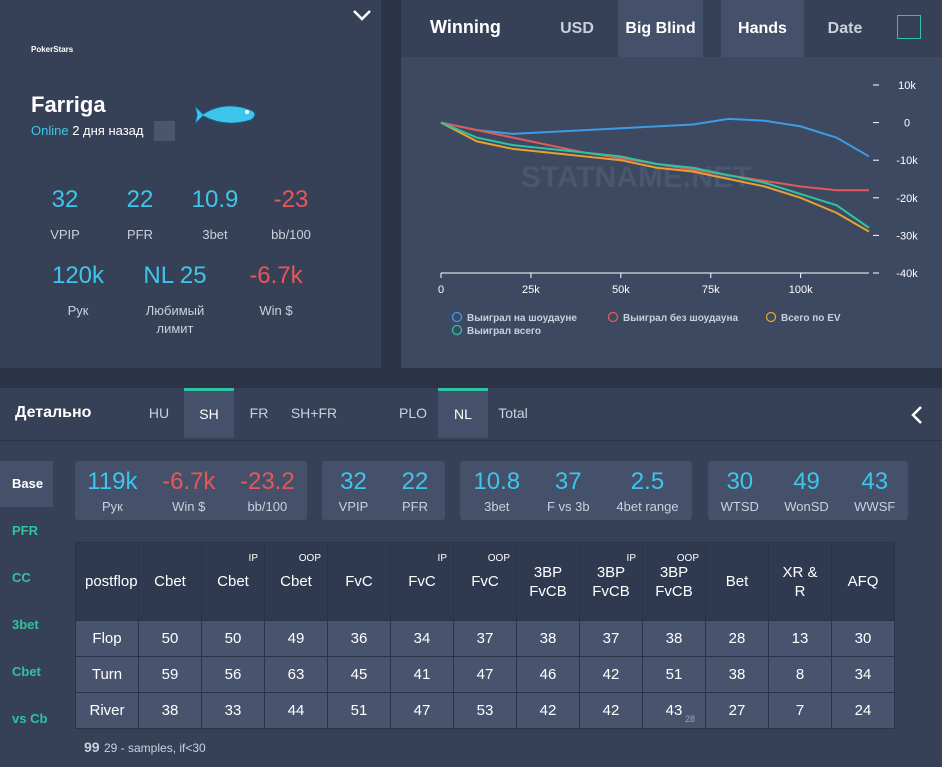 The width and height of the screenshot is (942, 767). I want to click on stat: 49 WonSD, so click(806, 491).